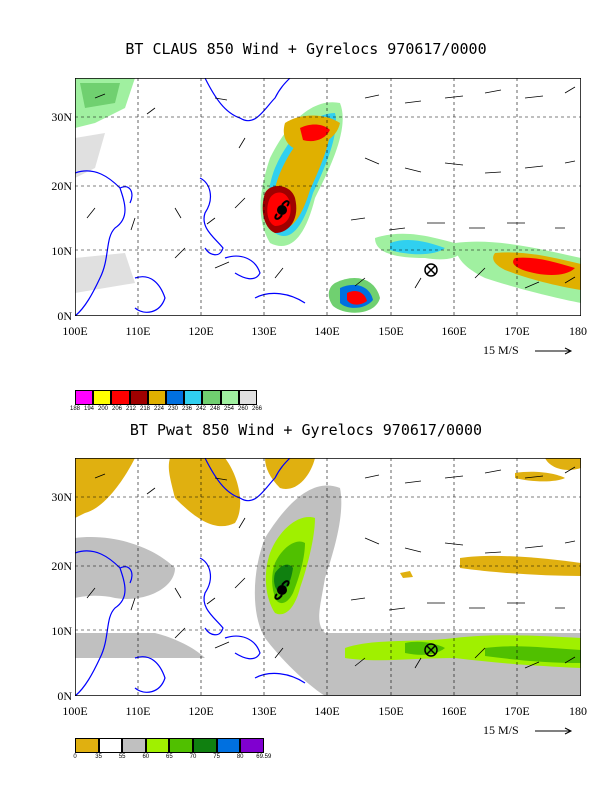  Describe the element at coordinates (517, 331) in the screenshot. I see `panel1-lon-170e: 170E` at that location.